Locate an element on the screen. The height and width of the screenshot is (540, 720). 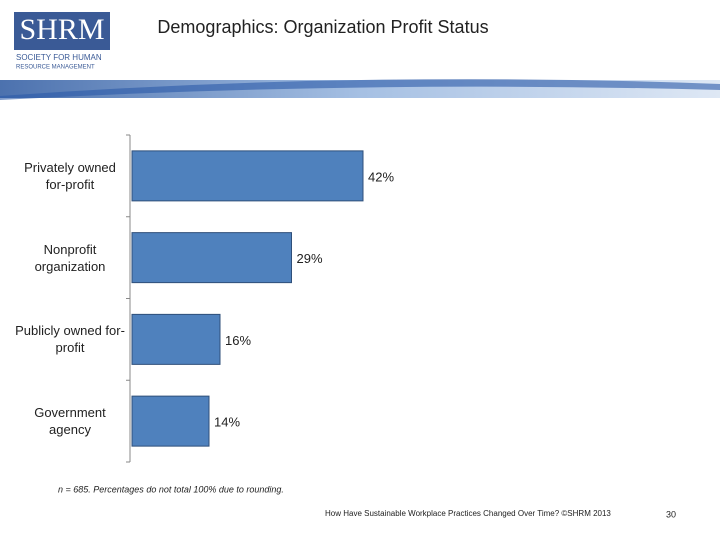
category-label: Privately owned for-profit is located at coordinates (70, 175).